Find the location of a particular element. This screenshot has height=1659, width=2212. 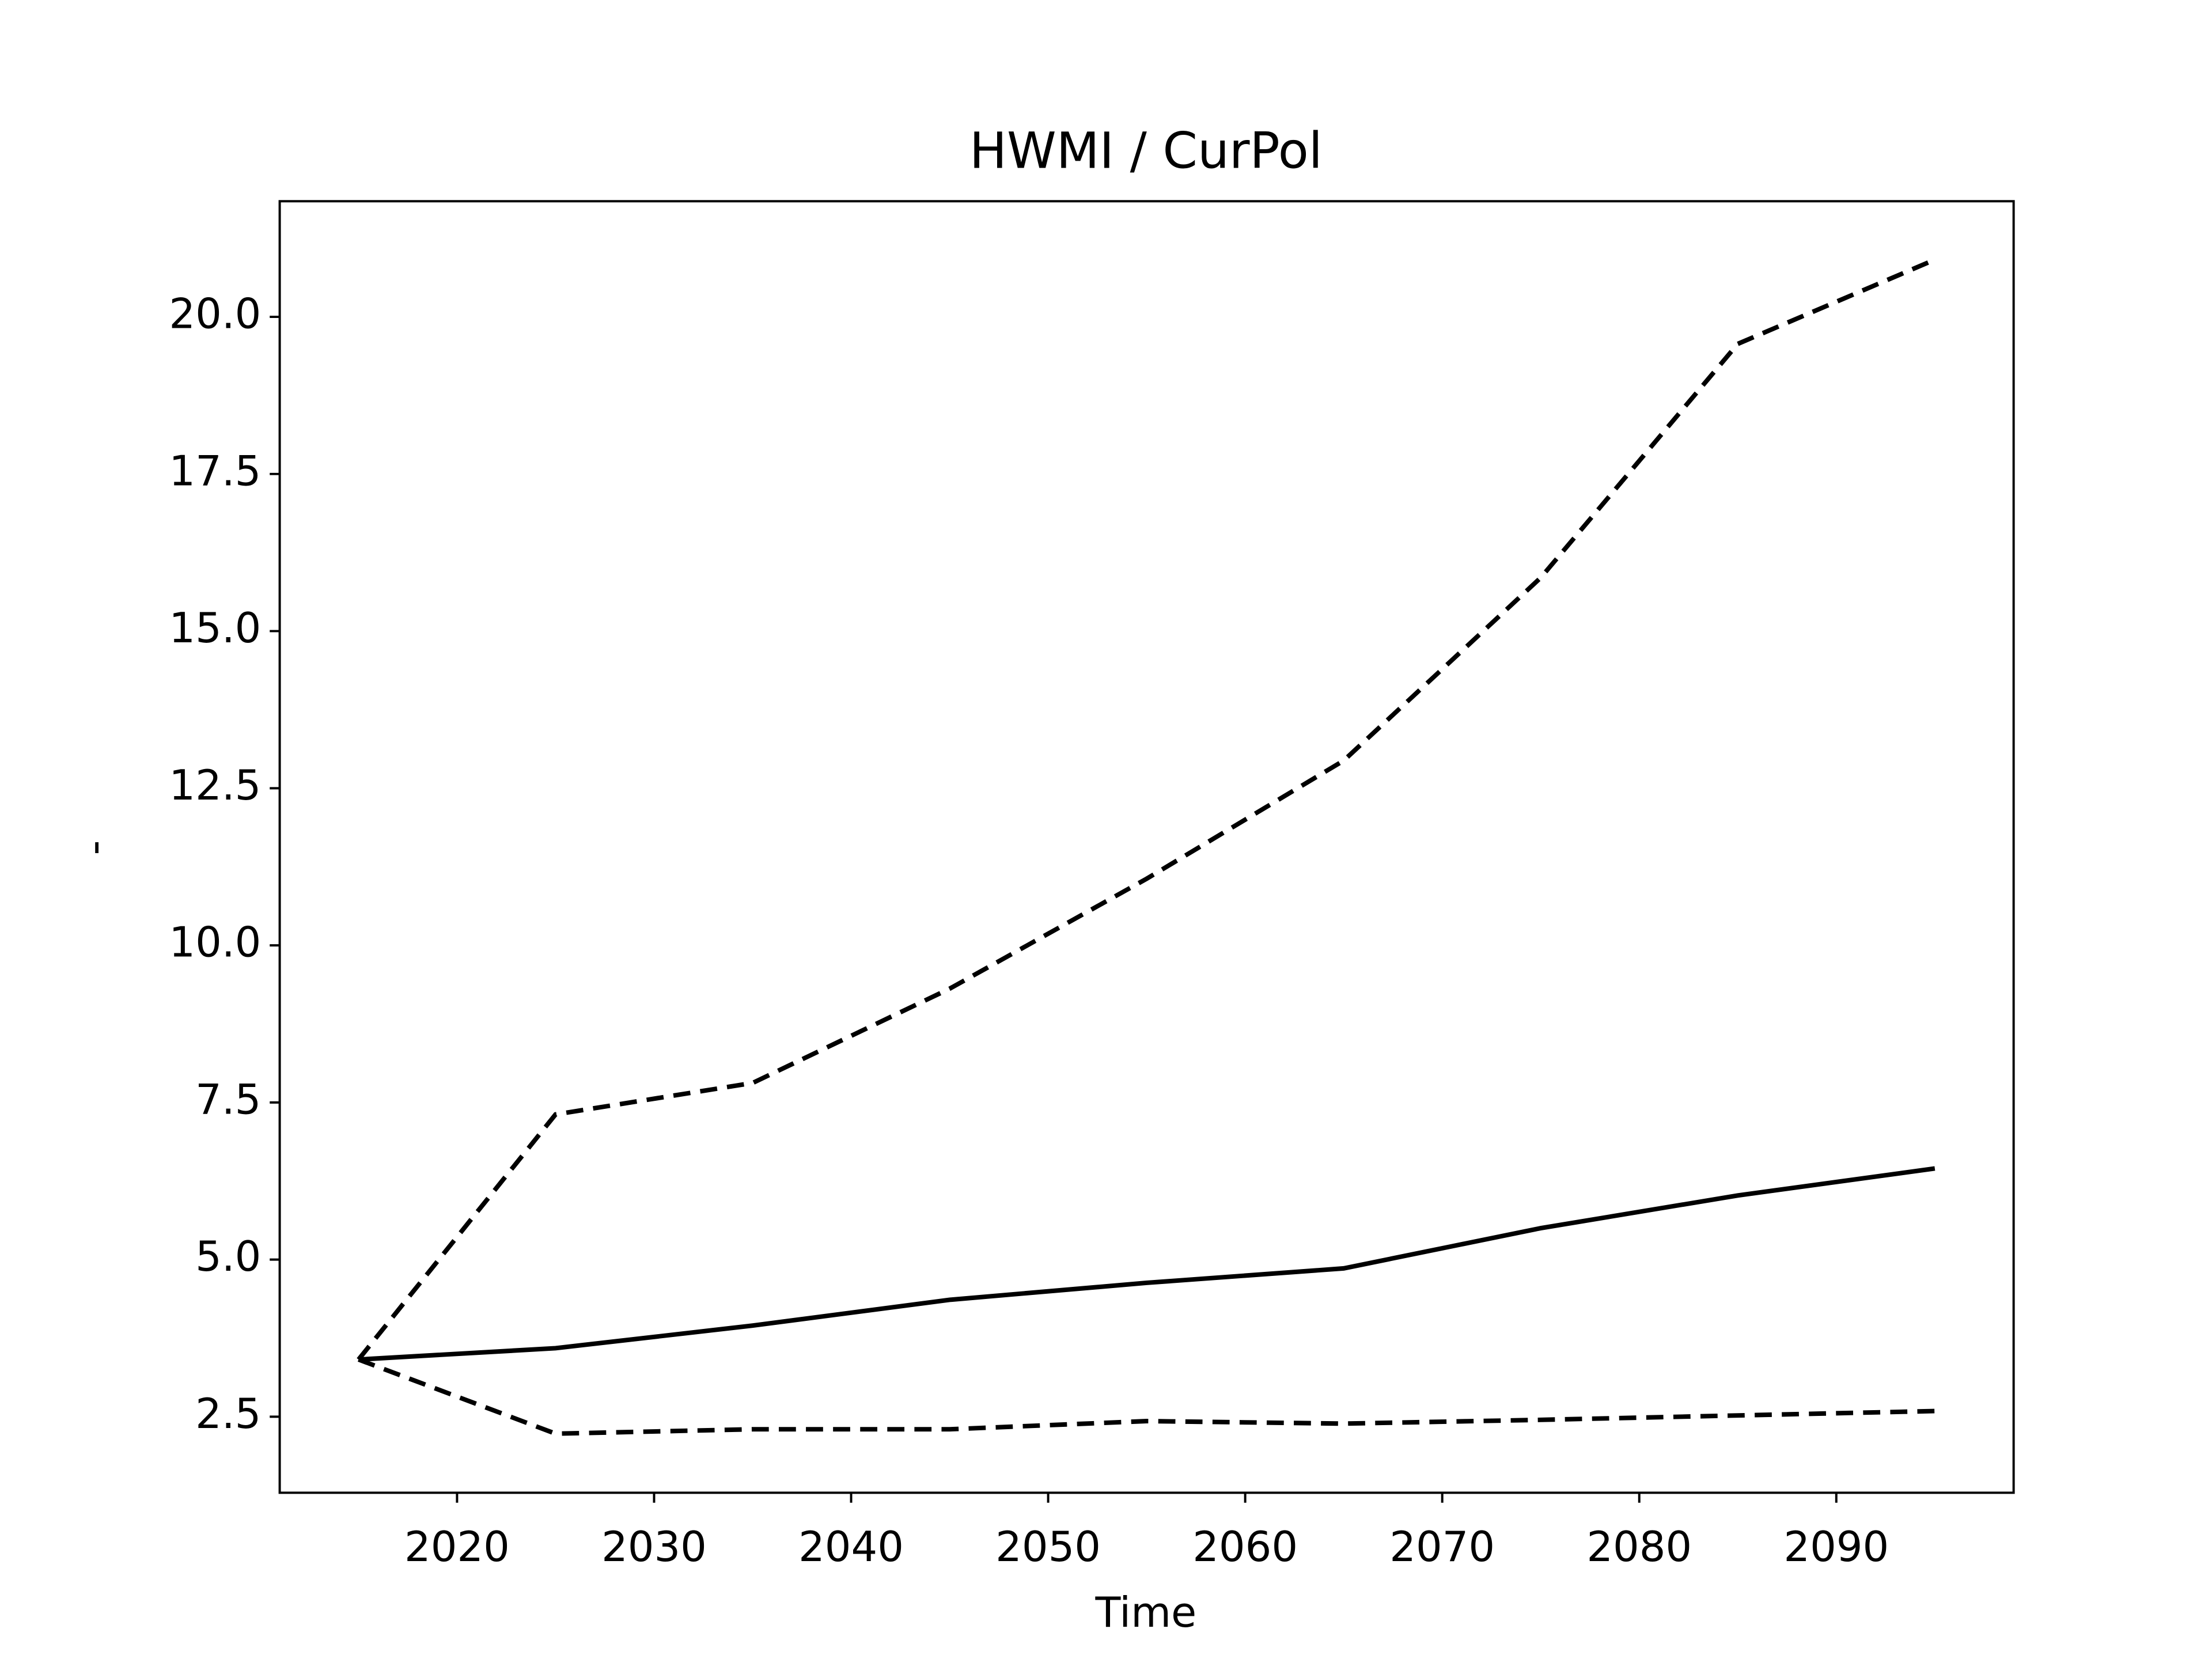

x-tick-label: 2060 is located at coordinates (1245, 1546).